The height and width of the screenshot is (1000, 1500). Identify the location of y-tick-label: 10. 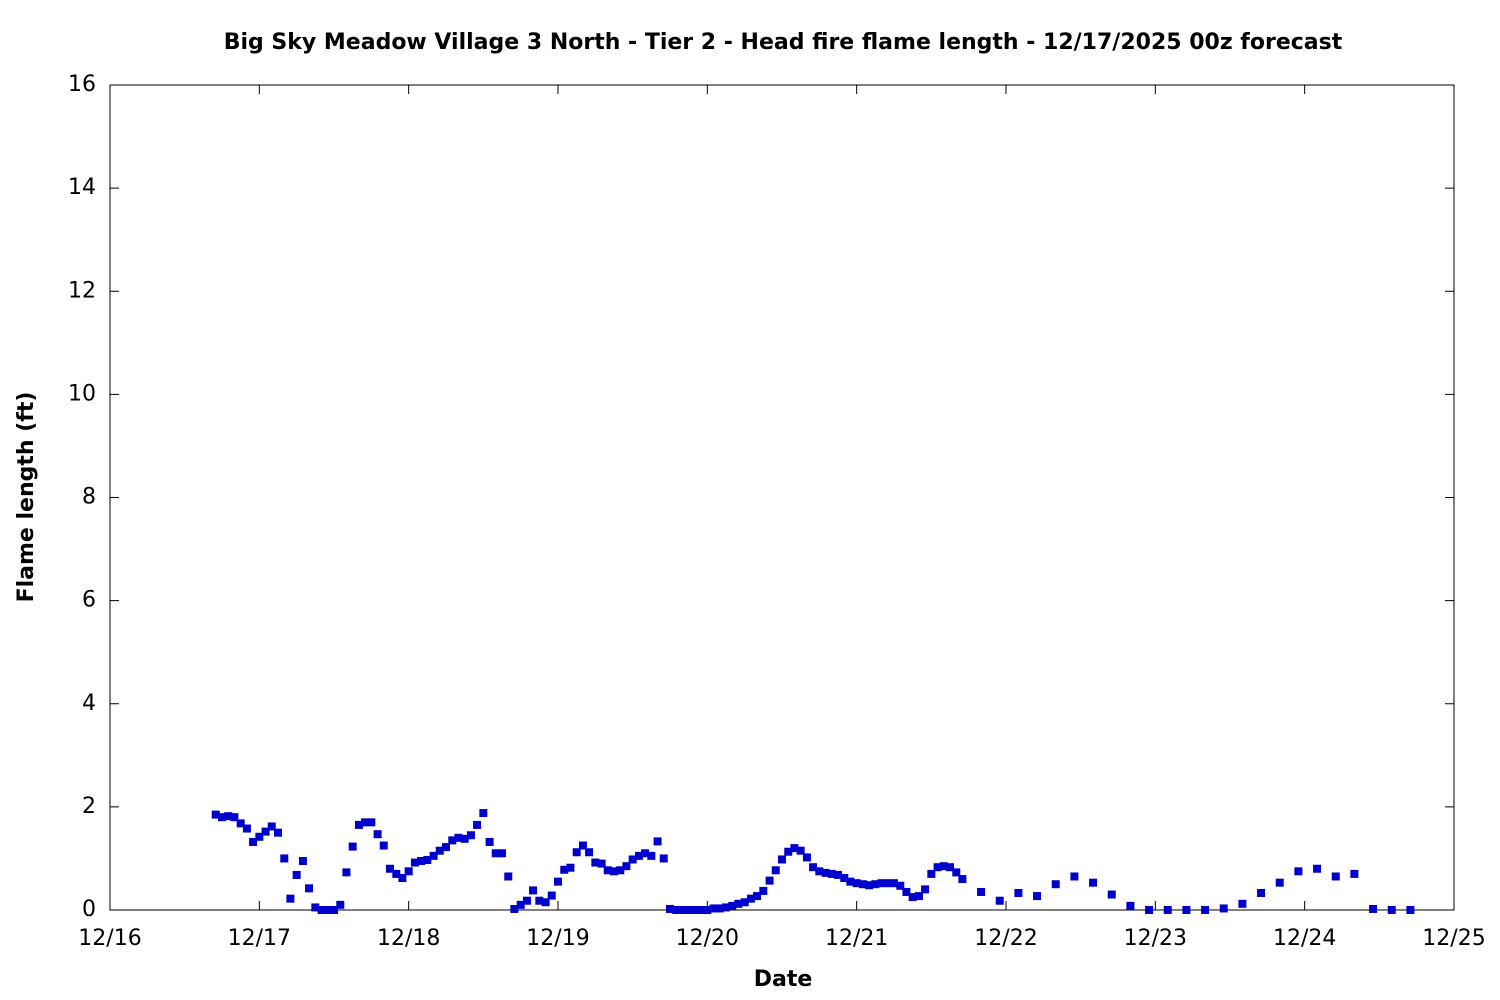
(82, 393).